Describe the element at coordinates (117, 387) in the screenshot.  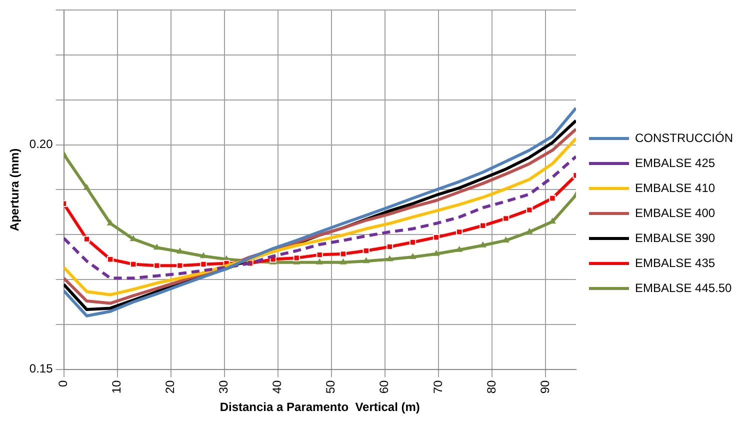
I see `x-tick-label: 10` at that location.